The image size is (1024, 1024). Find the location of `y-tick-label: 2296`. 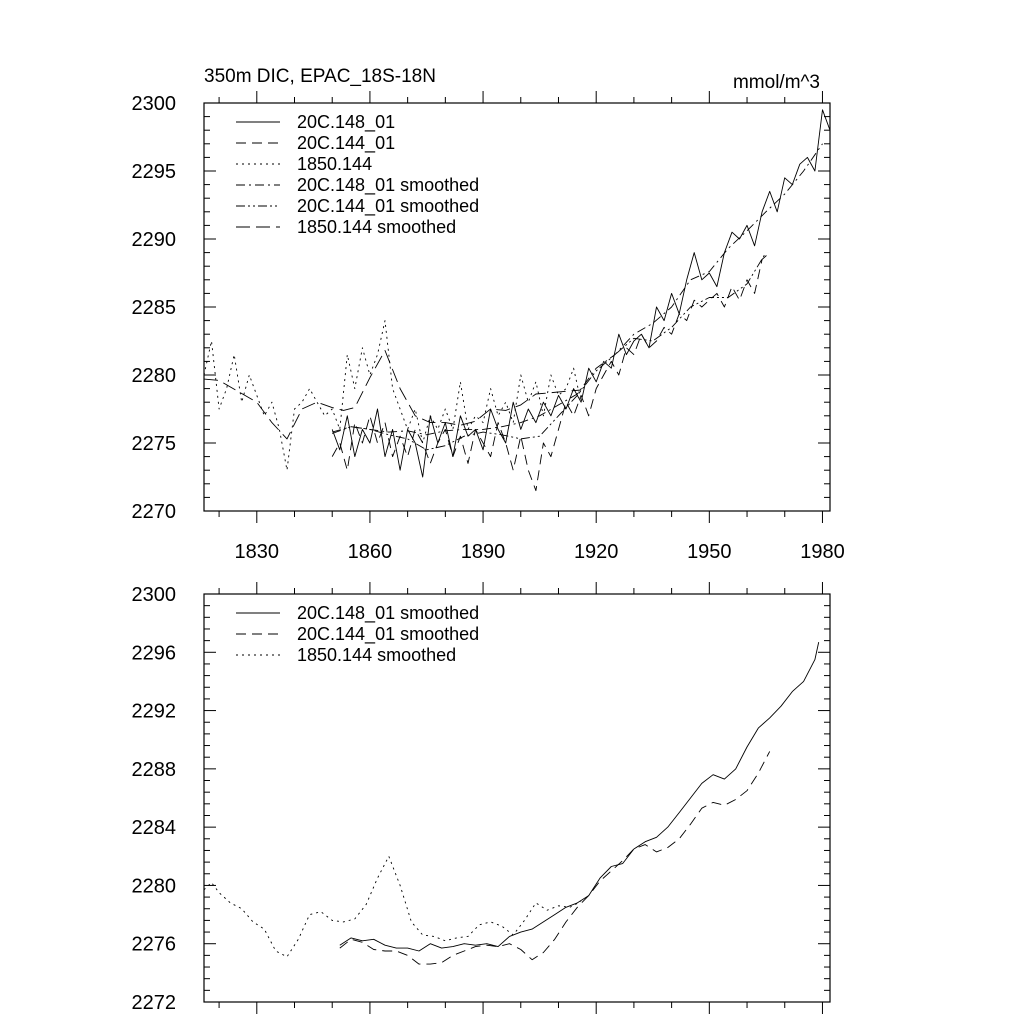

y-tick-label: 2296 is located at coordinates (154, 653).